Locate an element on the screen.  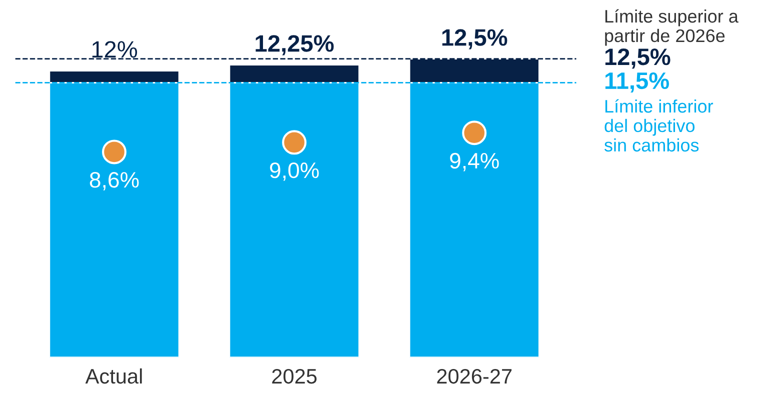
total-label: 12% is located at coordinates (115, 49).